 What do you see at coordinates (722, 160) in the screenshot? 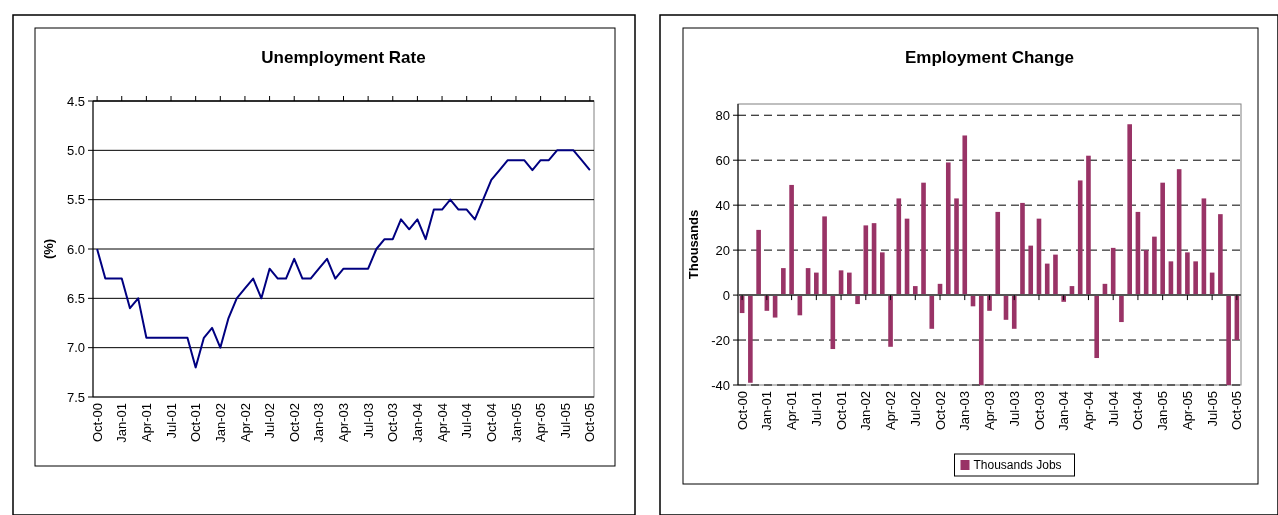
I see `y-tick-label: 60` at bounding box center [722, 160].